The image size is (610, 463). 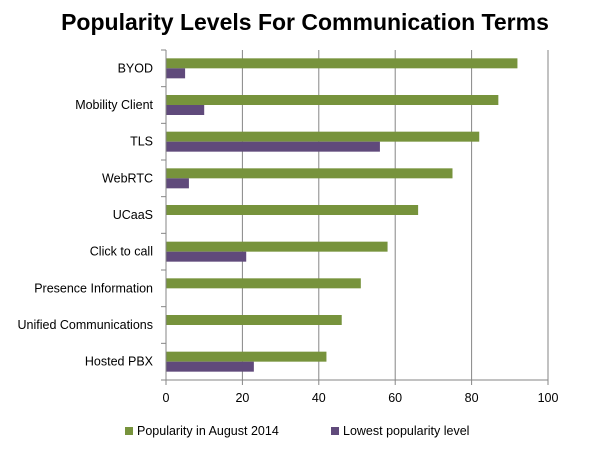 What do you see at coordinates (93, 288) in the screenshot?
I see `category-label: Presence Information` at bounding box center [93, 288].